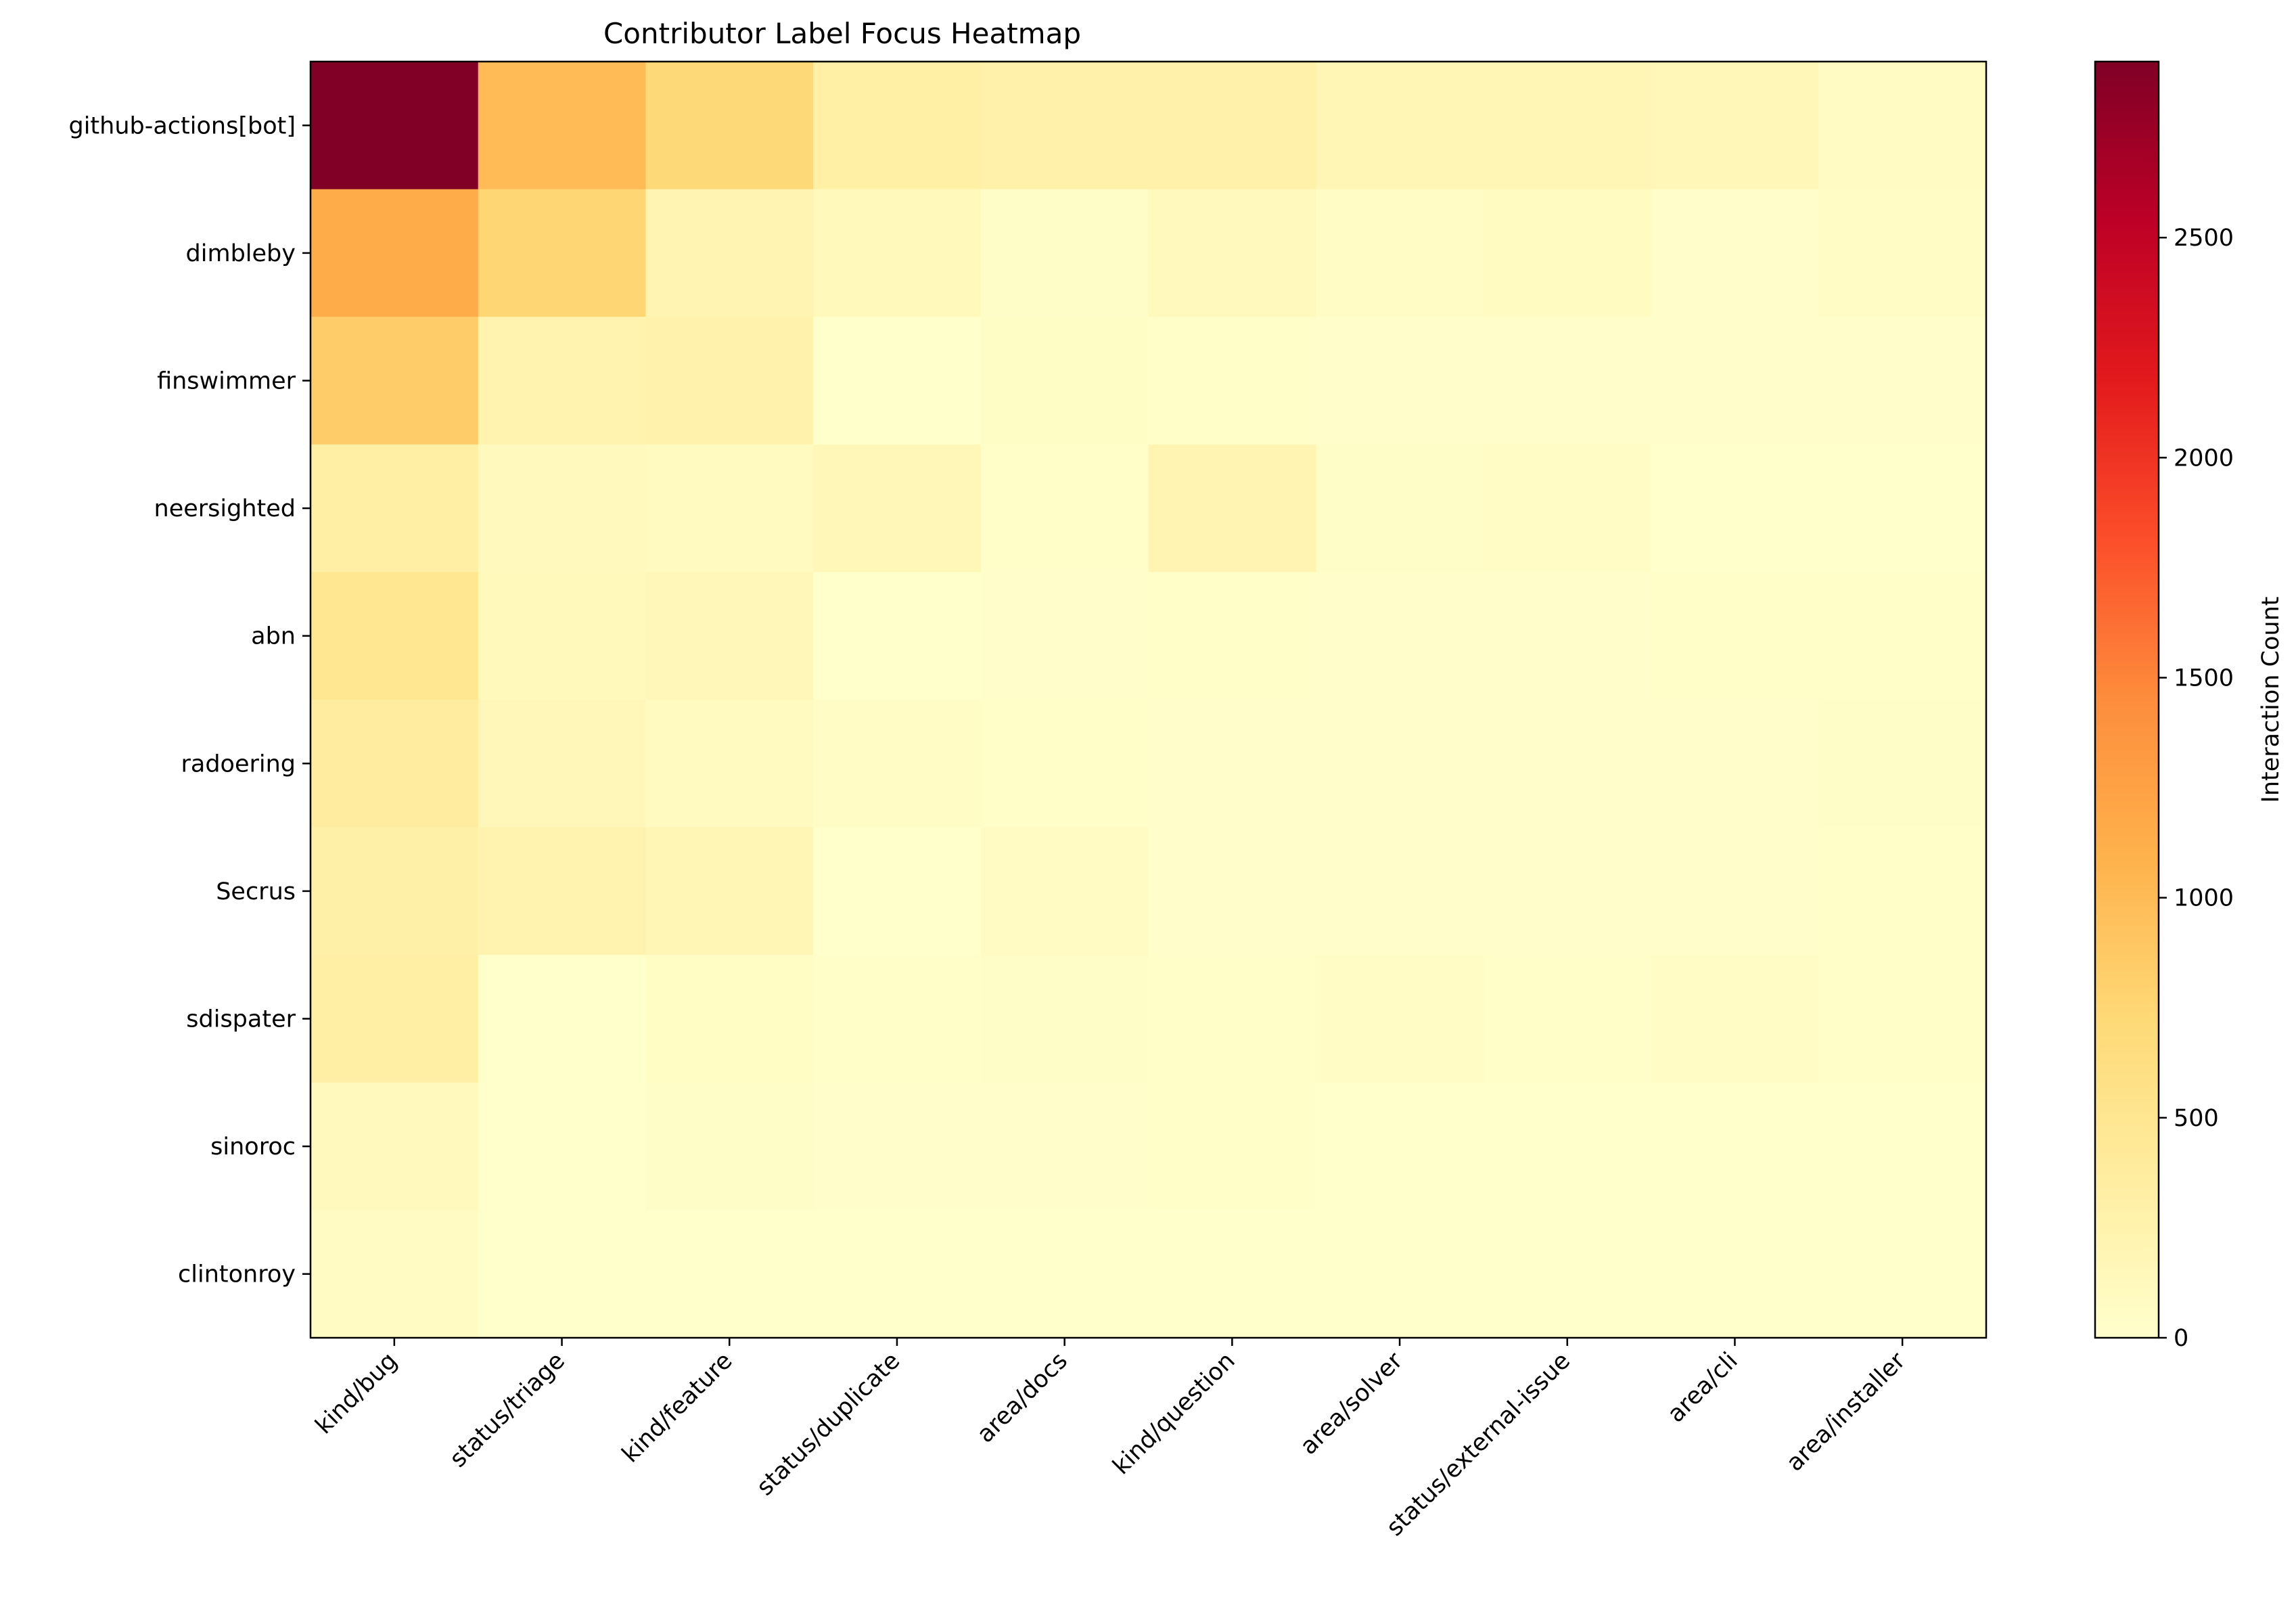 This screenshot has height=1601, width=2296. Describe the element at coordinates (828, 1424) in the screenshot. I see `x-tick-label: status/duplicate` at that location.